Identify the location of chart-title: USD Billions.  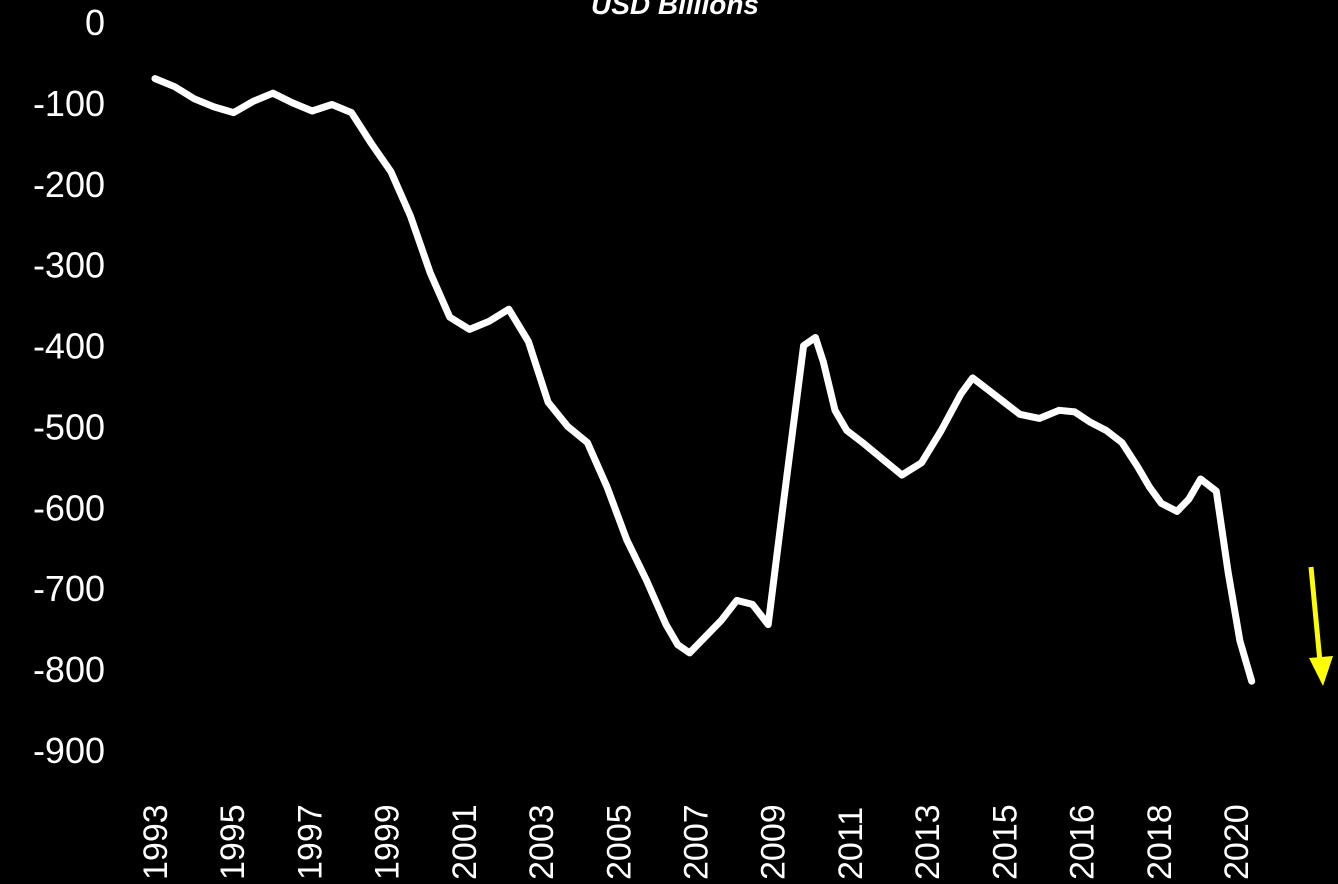
(675, 10).